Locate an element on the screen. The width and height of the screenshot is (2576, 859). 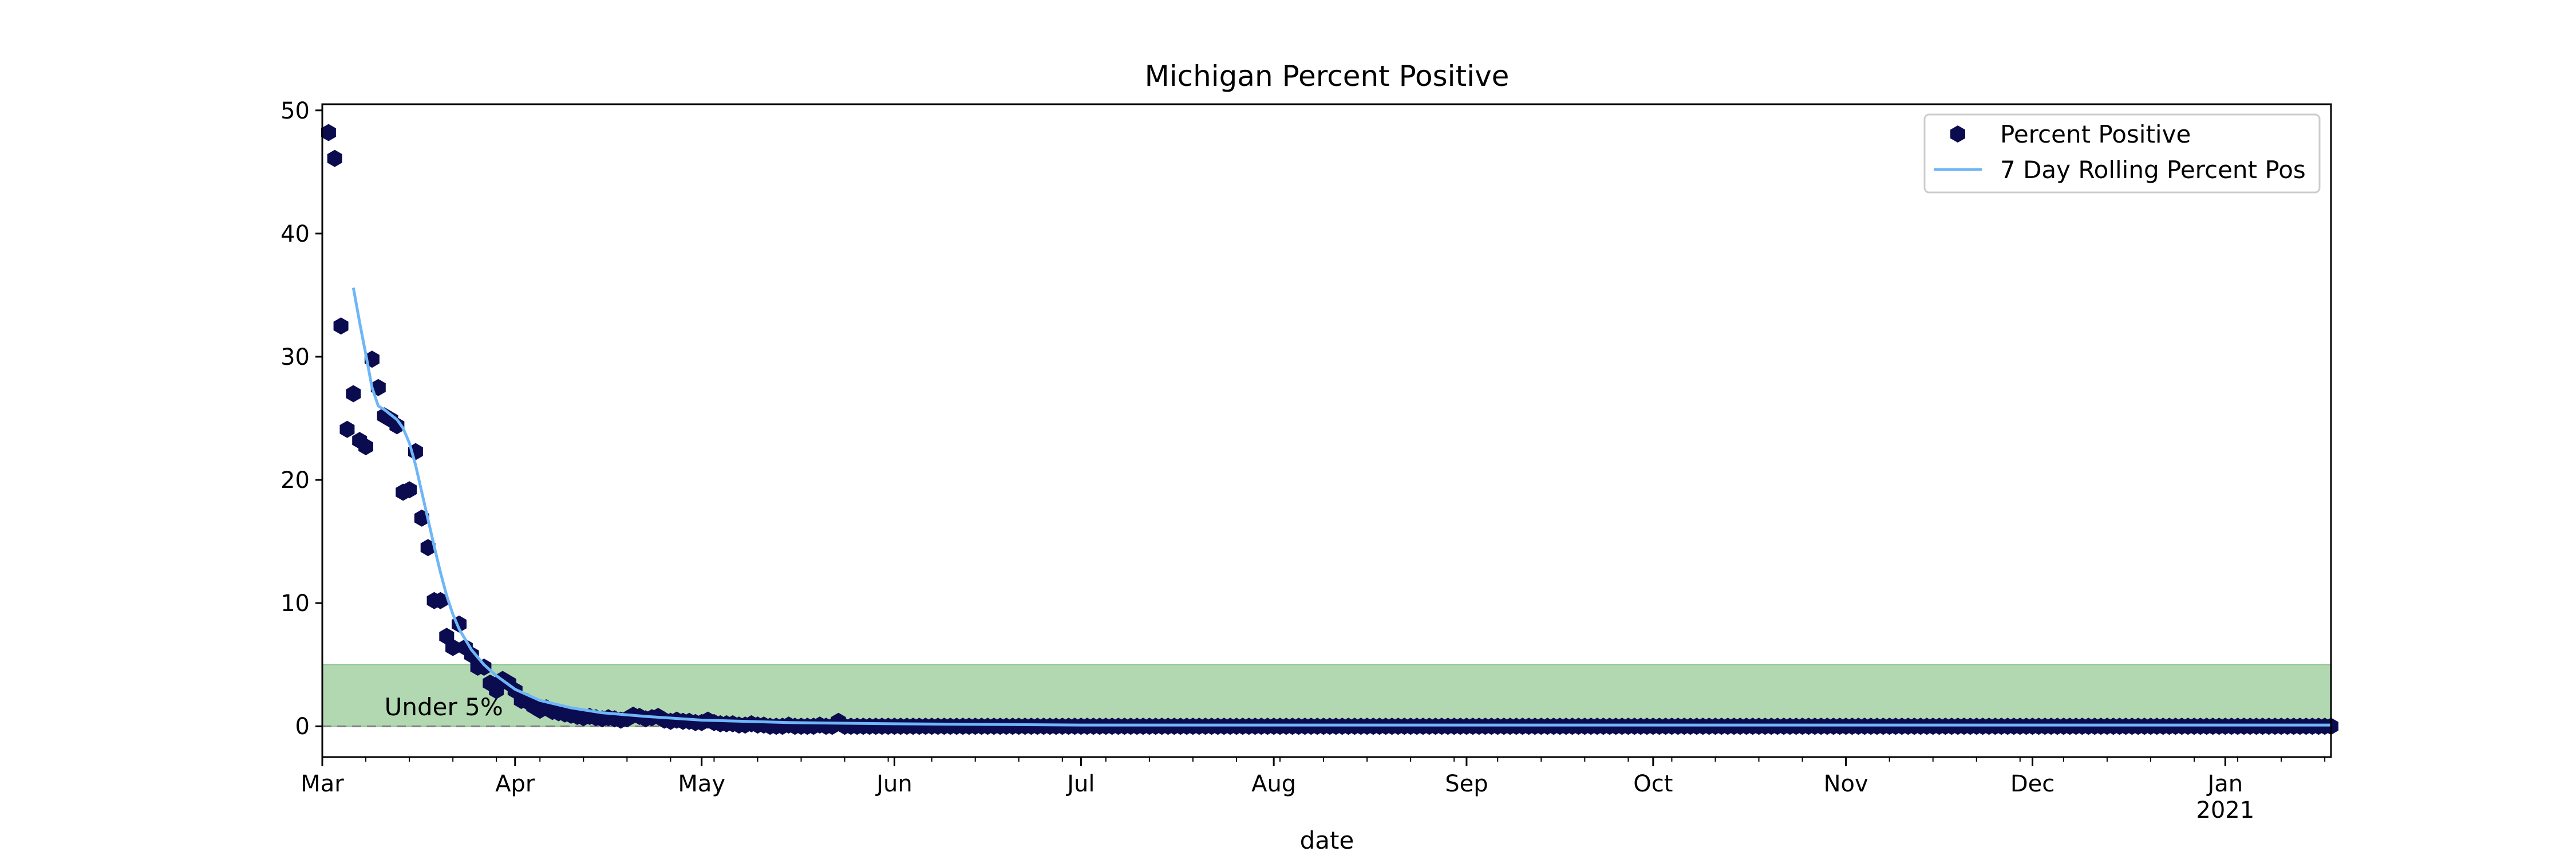
x-tick-label: Jul is located at coordinates (1080, 784).